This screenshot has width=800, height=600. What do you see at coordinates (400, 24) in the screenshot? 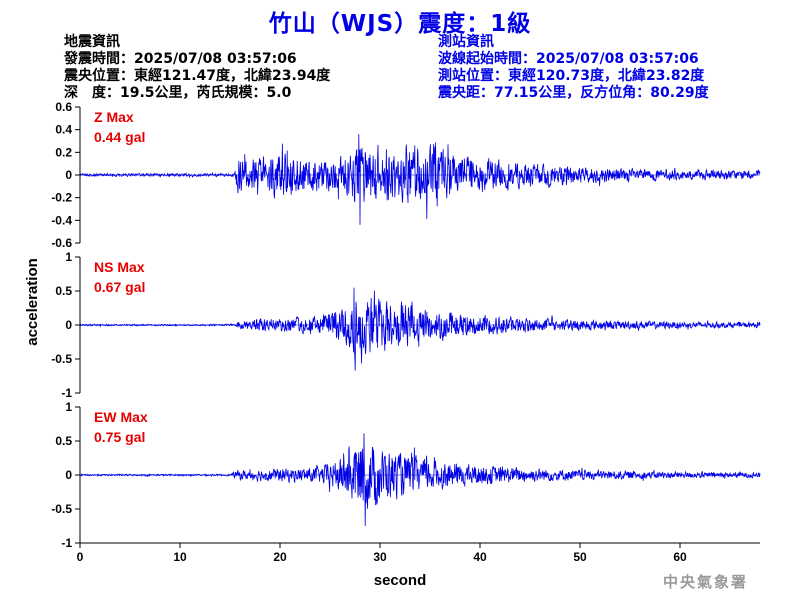
I see `chart-title: 竹山（WJS）震度：1級` at bounding box center [400, 24].